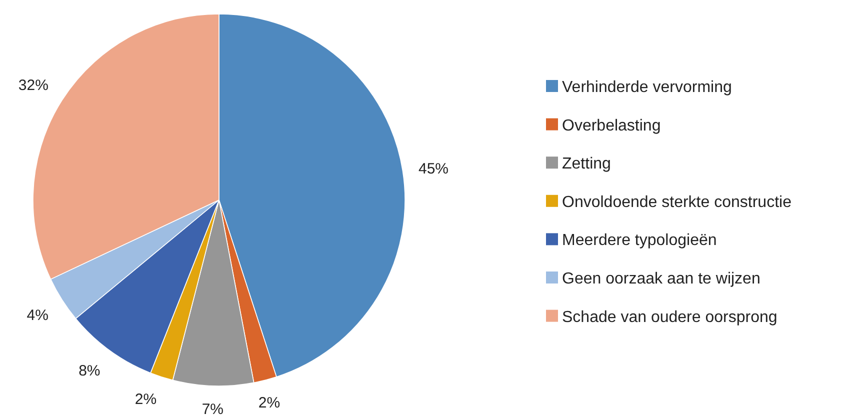 The image size is (854, 418). Describe the element at coordinates (670, 317) in the screenshot. I see `legend-label: Schade van oudere oorsprong` at that location.